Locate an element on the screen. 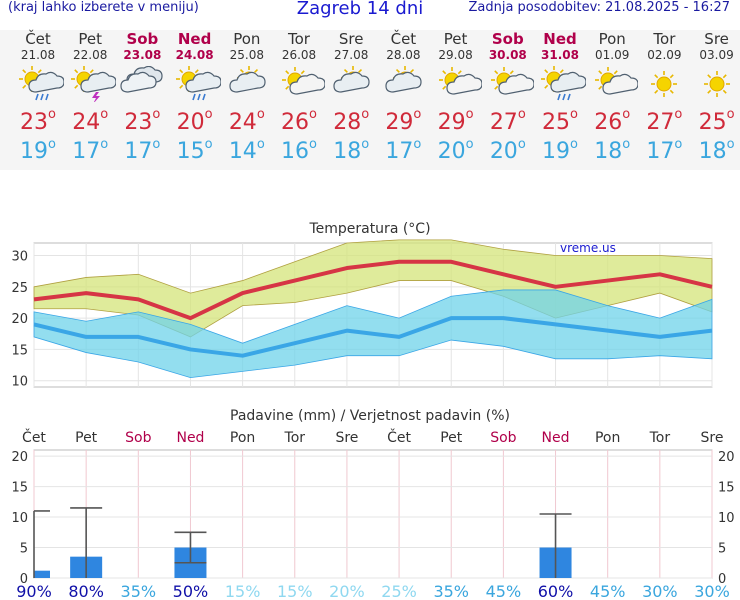 The height and width of the screenshot is (600, 740). day-card: Pon 01.09 26o 18o is located at coordinates (612, 98).